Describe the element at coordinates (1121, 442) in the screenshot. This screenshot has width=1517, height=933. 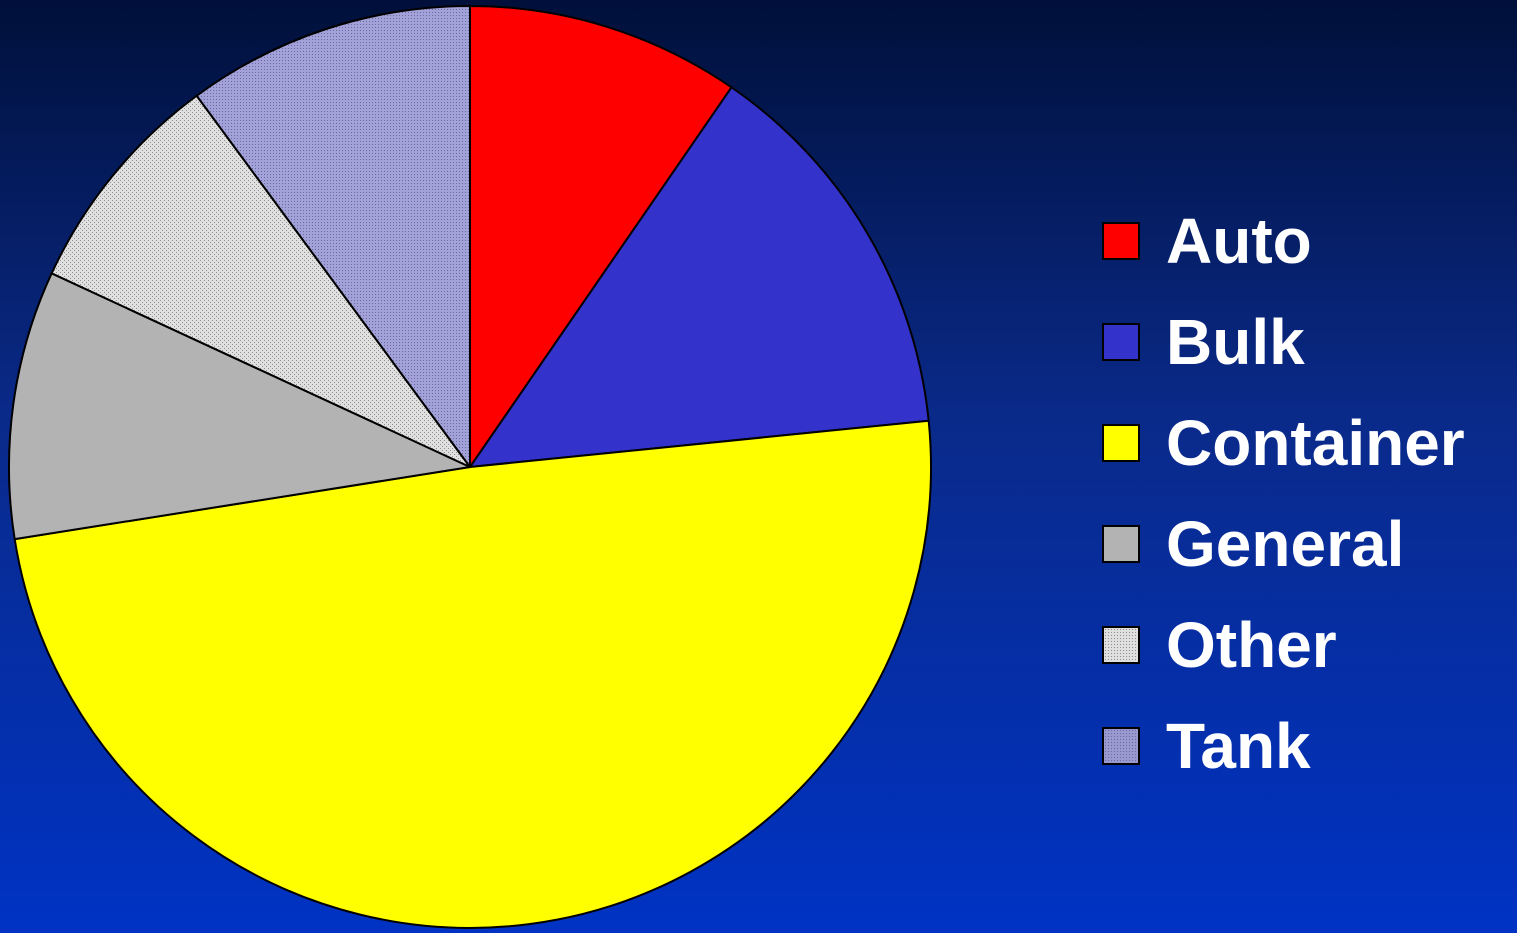
I see `legend-swatch-container` at that location.